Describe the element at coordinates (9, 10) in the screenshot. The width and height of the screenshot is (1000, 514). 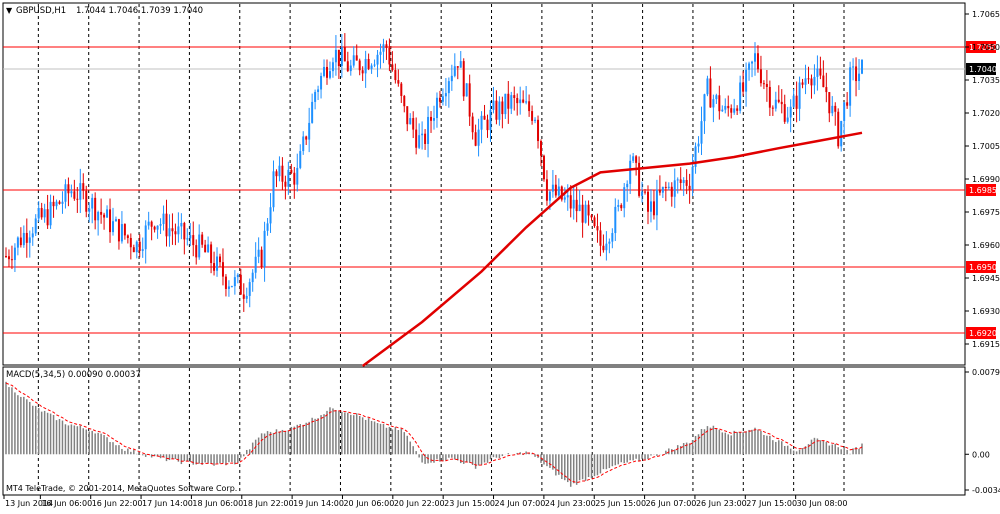
I see `dropdown-arrow-icon: ▼` at that location.